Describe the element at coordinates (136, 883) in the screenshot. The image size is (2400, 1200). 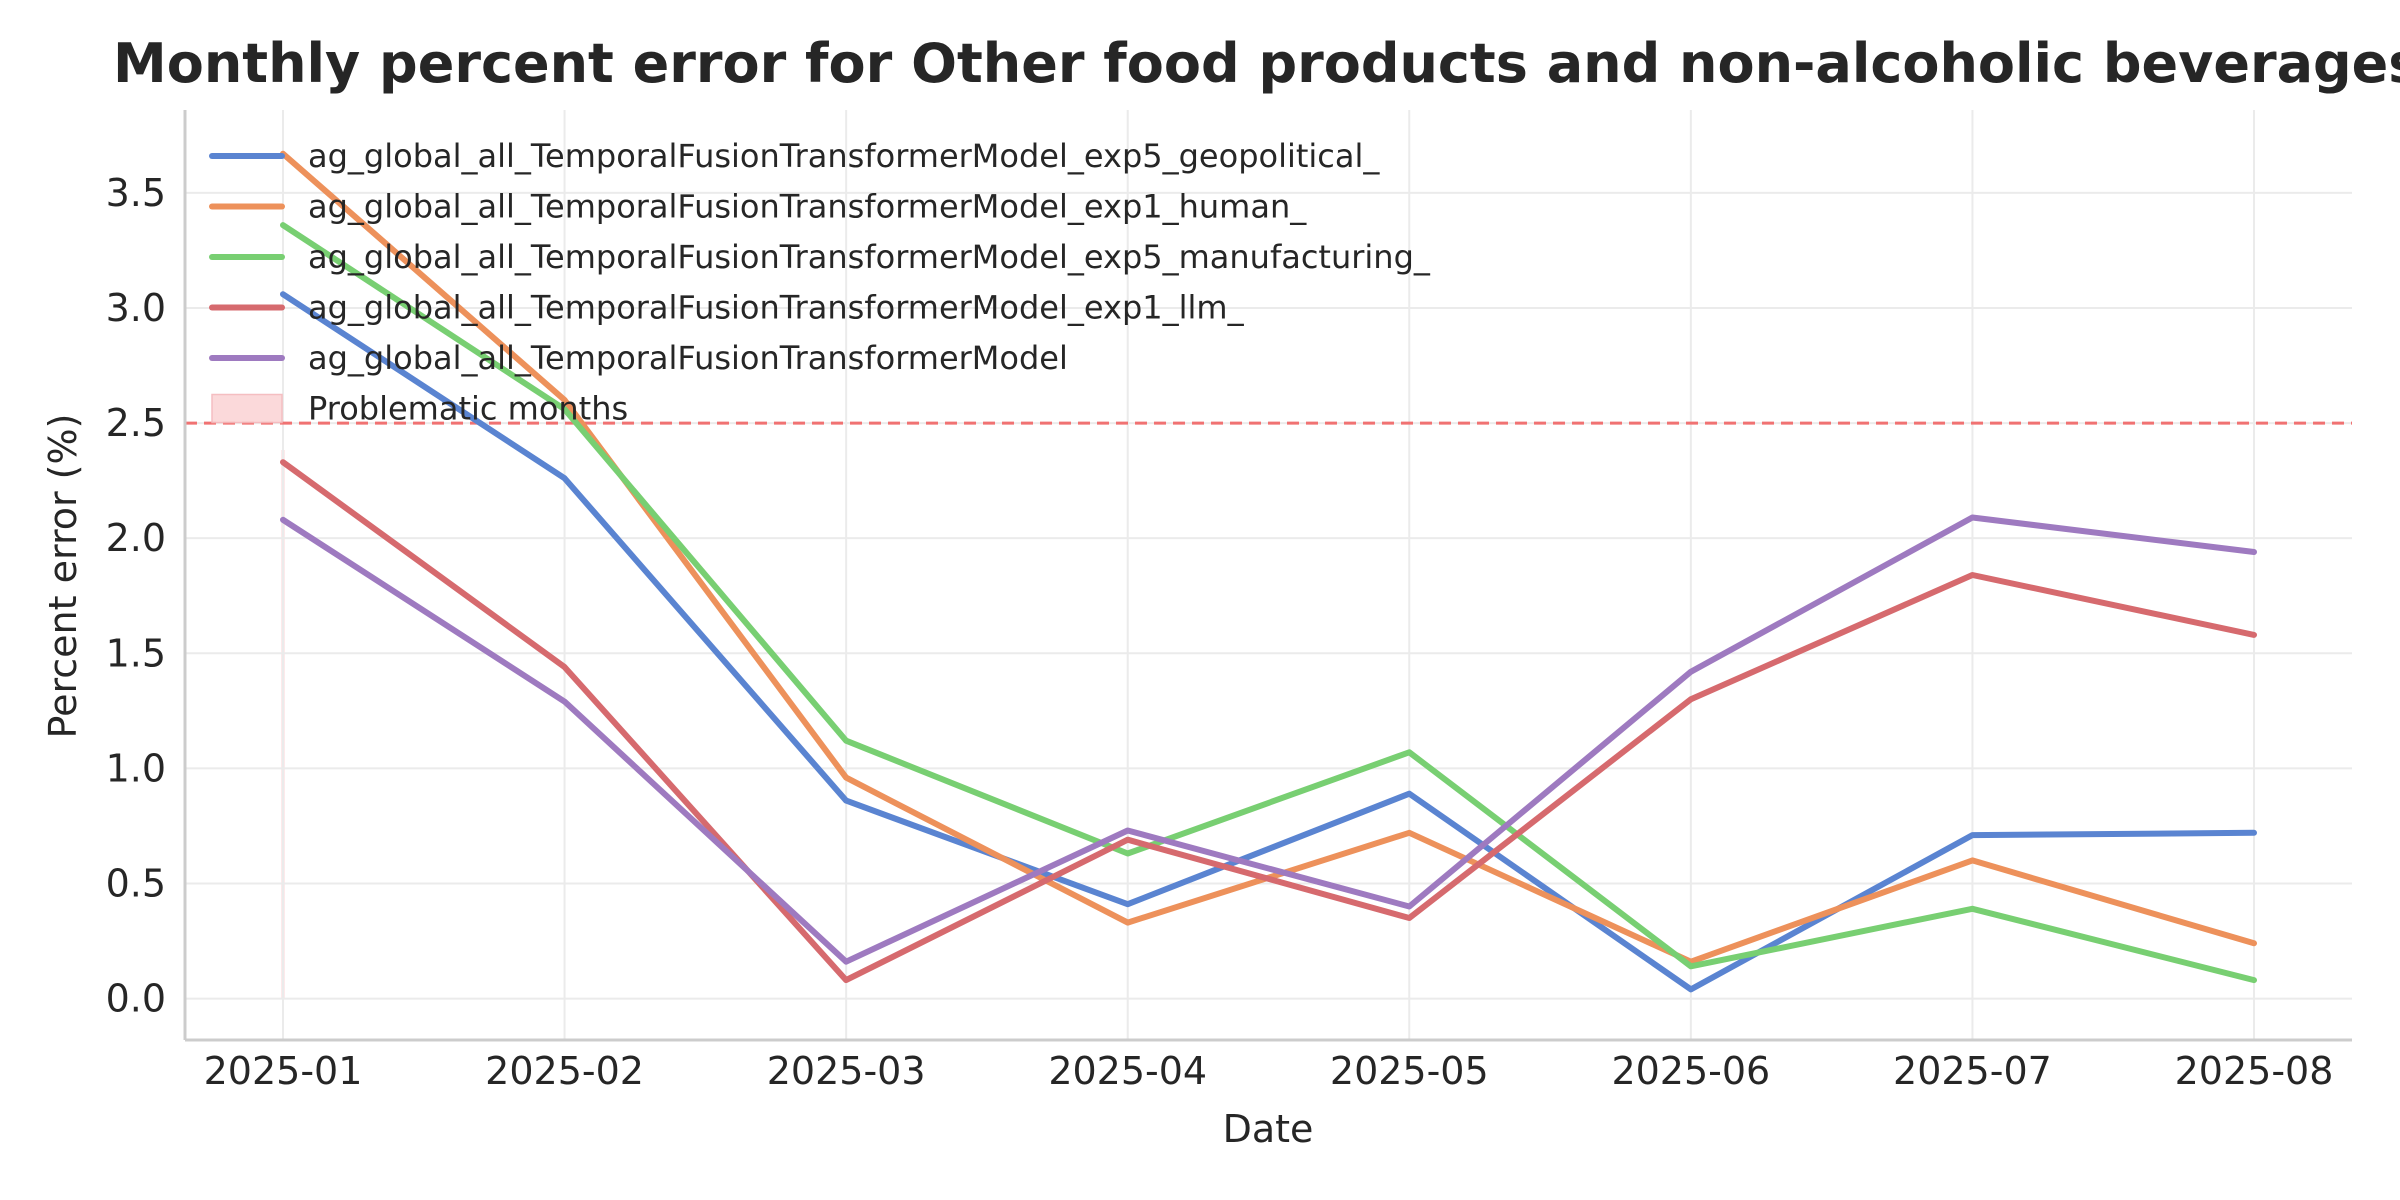
I see `y-tick-label: 0.5` at that location.